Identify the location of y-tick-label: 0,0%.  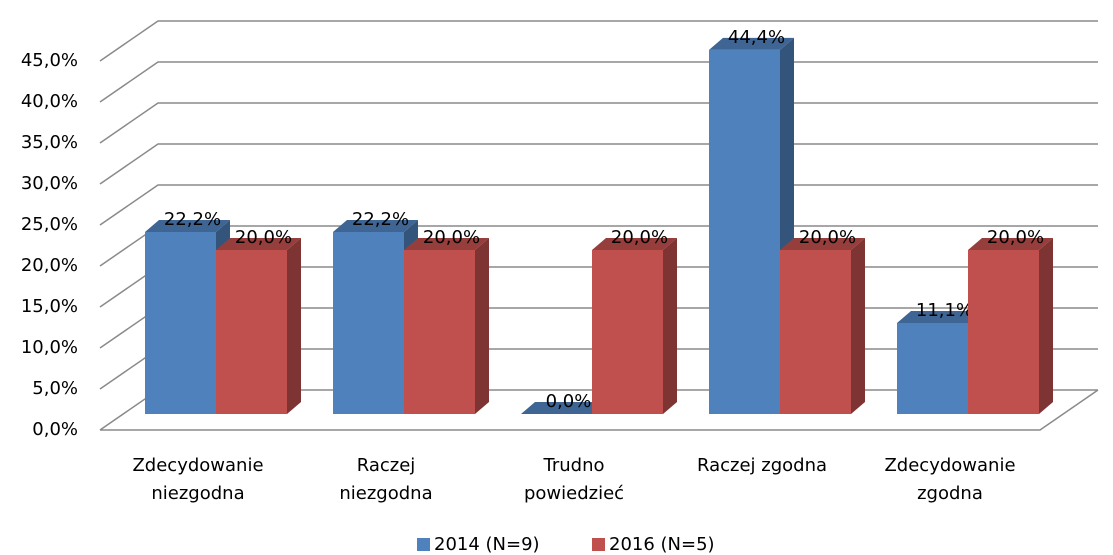
(55, 429).